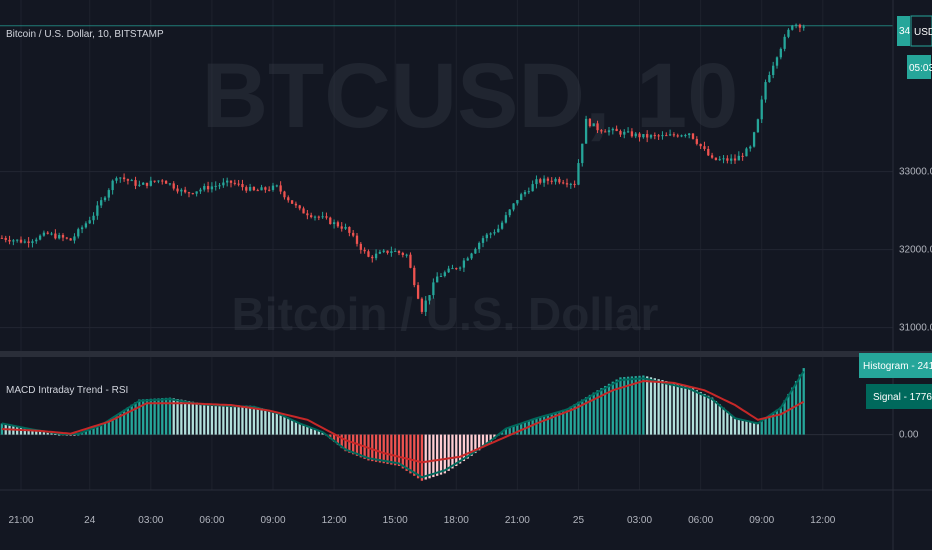  I want to click on price-scale: 33000.00 32000.00 31000.00, so click(915, 250).